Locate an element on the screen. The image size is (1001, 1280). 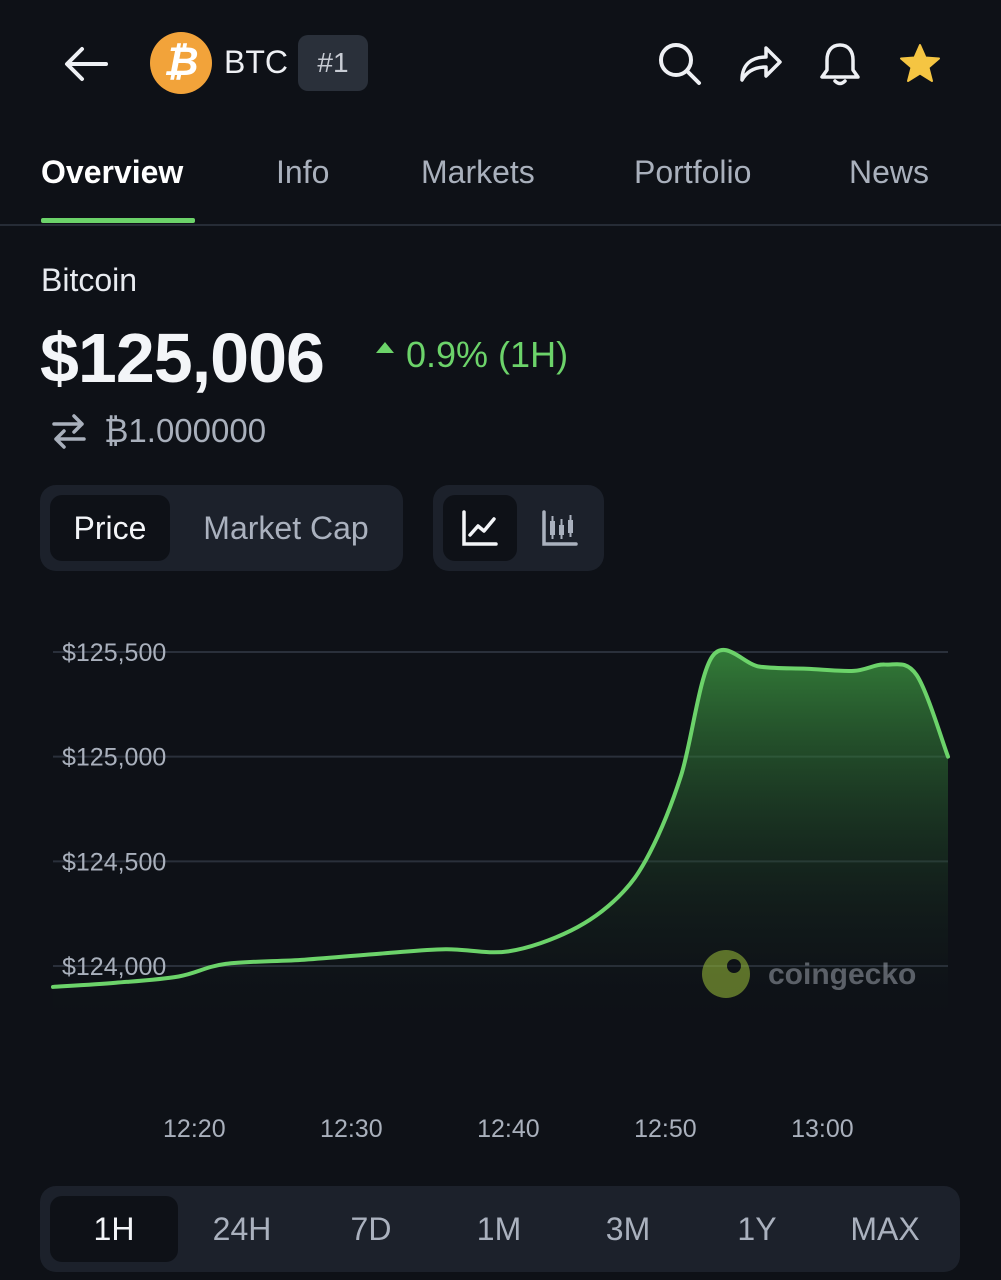
range-7d: 7D is located at coordinates (371, 1229).